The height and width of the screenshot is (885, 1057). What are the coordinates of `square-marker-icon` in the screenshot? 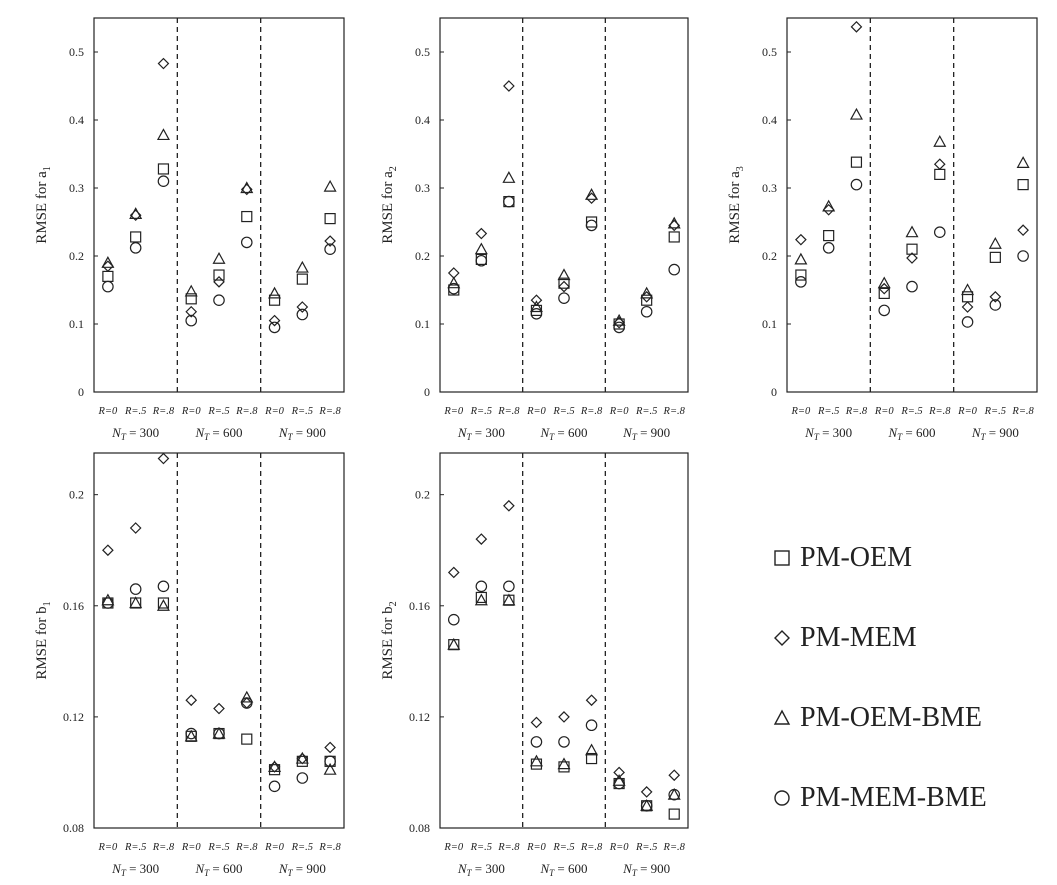 It's located at (782, 558).